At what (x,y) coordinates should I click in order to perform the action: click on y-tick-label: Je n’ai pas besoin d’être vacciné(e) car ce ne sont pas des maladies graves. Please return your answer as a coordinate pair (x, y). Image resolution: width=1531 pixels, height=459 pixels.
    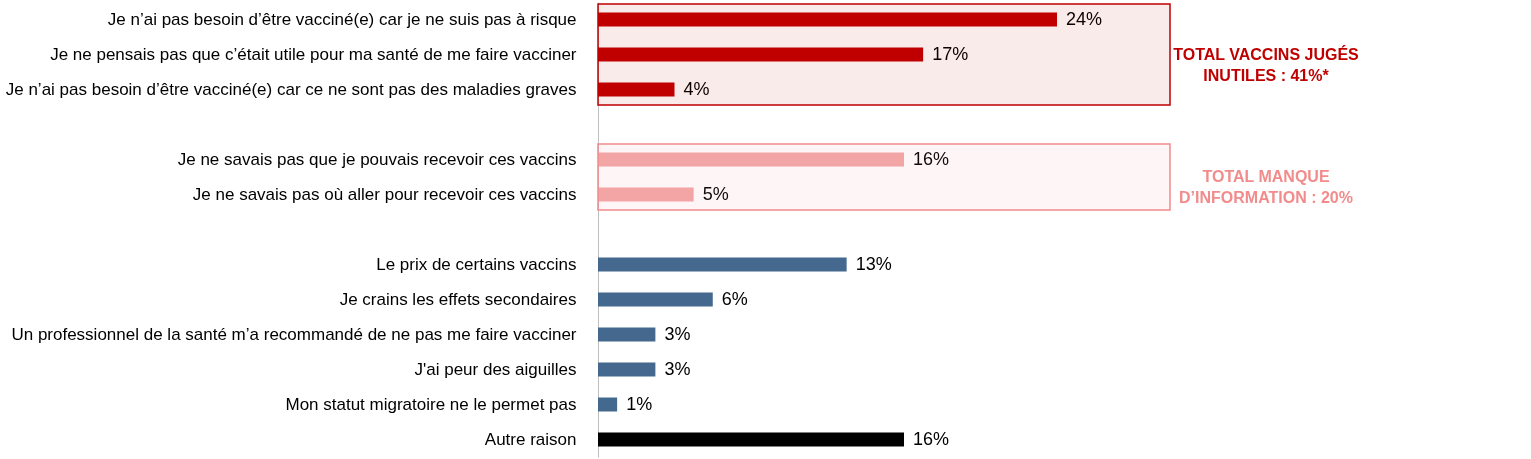
    Looking at the image, I should click on (291, 89).